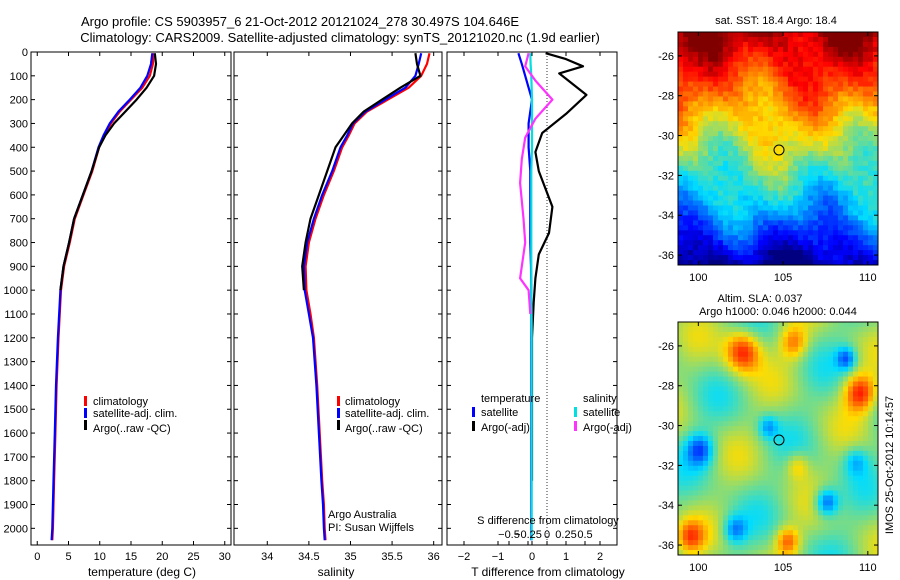  I want to click on salinity-lines, so click(366, 296).